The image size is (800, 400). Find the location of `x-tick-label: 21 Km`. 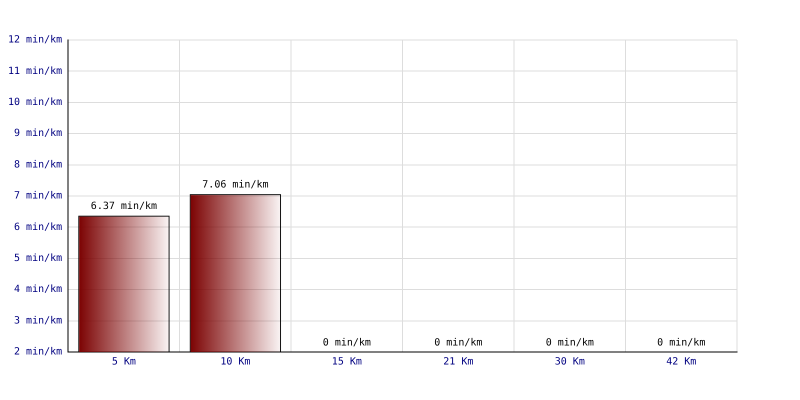

x-tick-label: 21 Km is located at coordinates (458, 362).